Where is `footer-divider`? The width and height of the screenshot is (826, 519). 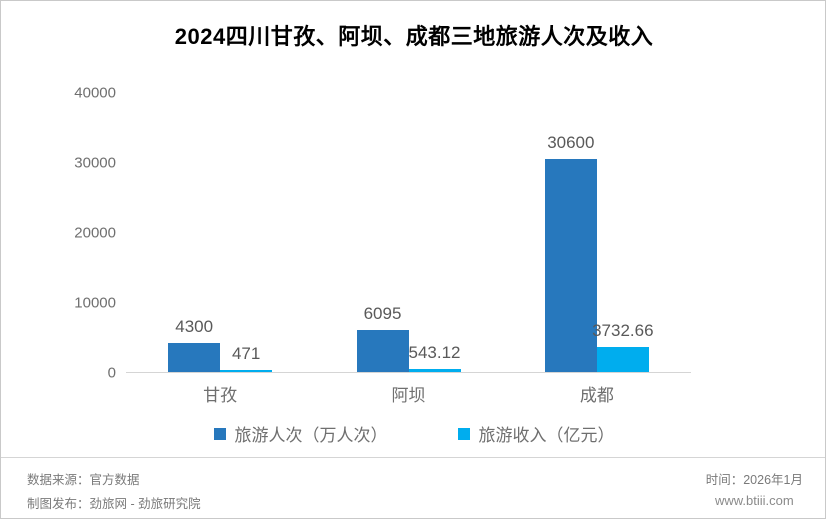
footer-divider is located at coordinates (413, 457).